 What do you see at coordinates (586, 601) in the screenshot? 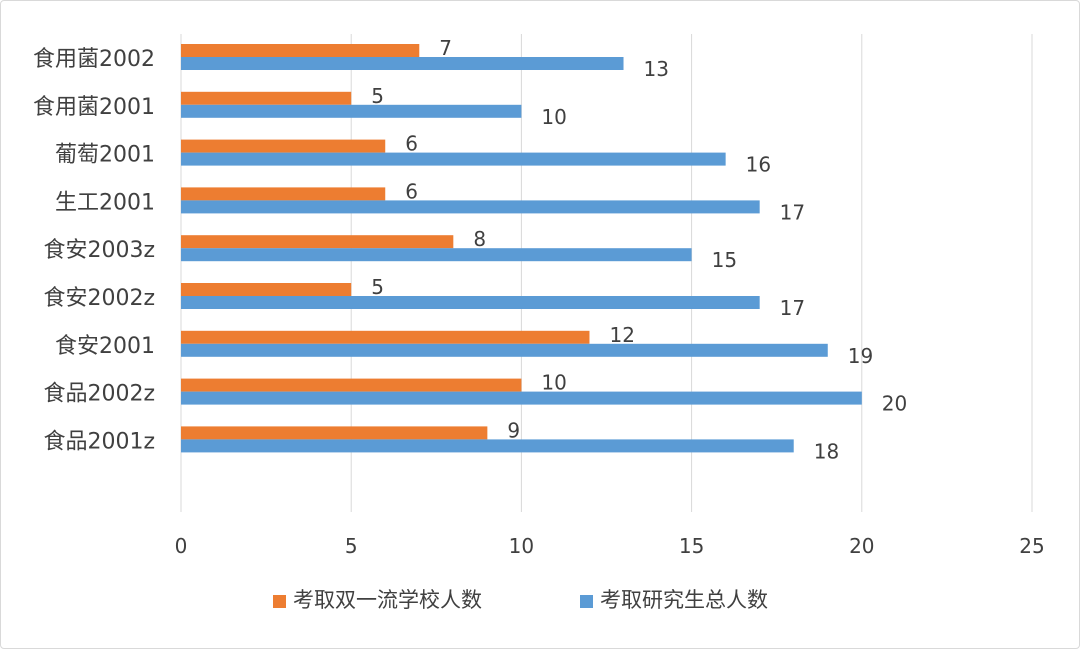
I see `legend-swatch-series2` at bounding box center [586, 601].